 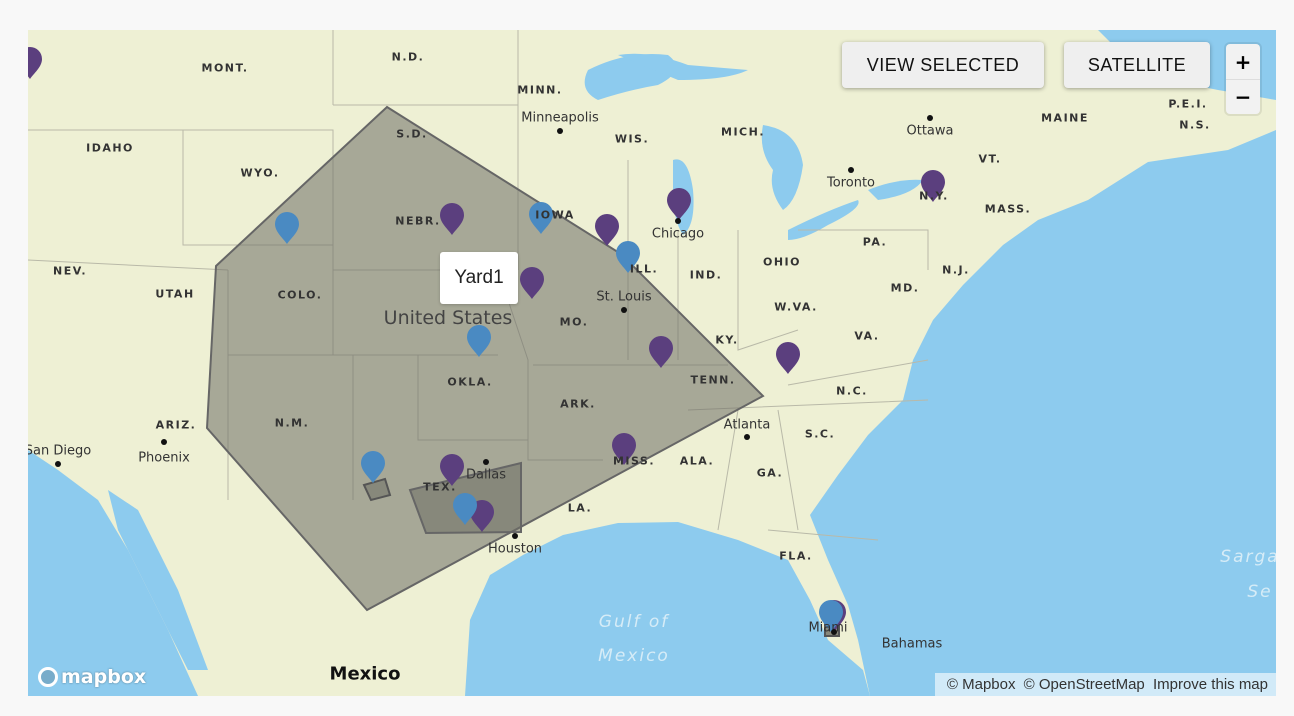 I want to click on state-label: TENN., so click(x=713, y=380).